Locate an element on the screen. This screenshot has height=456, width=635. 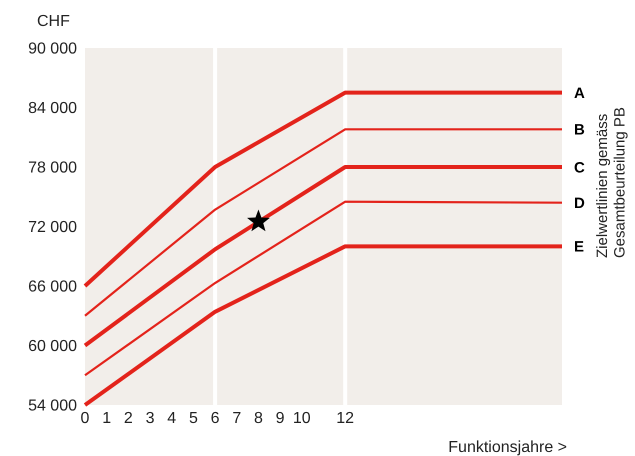
y-tick-label: 66 000 is located at coordinates (53, 287).